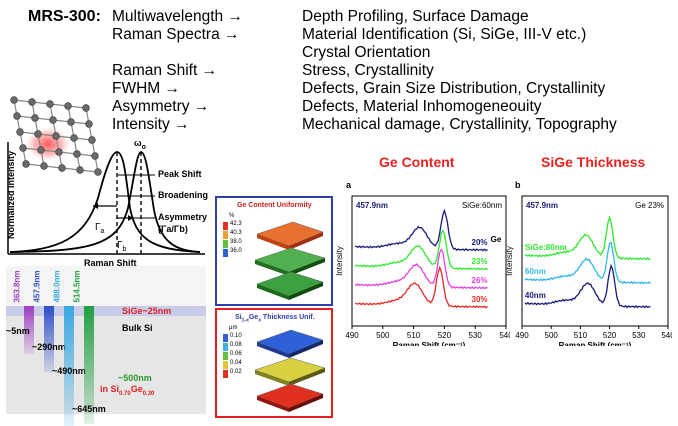 The height and width of the screenshot is (426, 678). What do you see at coordinates (180, 174) in the screenshot?
I see `peak-shift-label: Peak Shift` at bounding box center [180, 174].